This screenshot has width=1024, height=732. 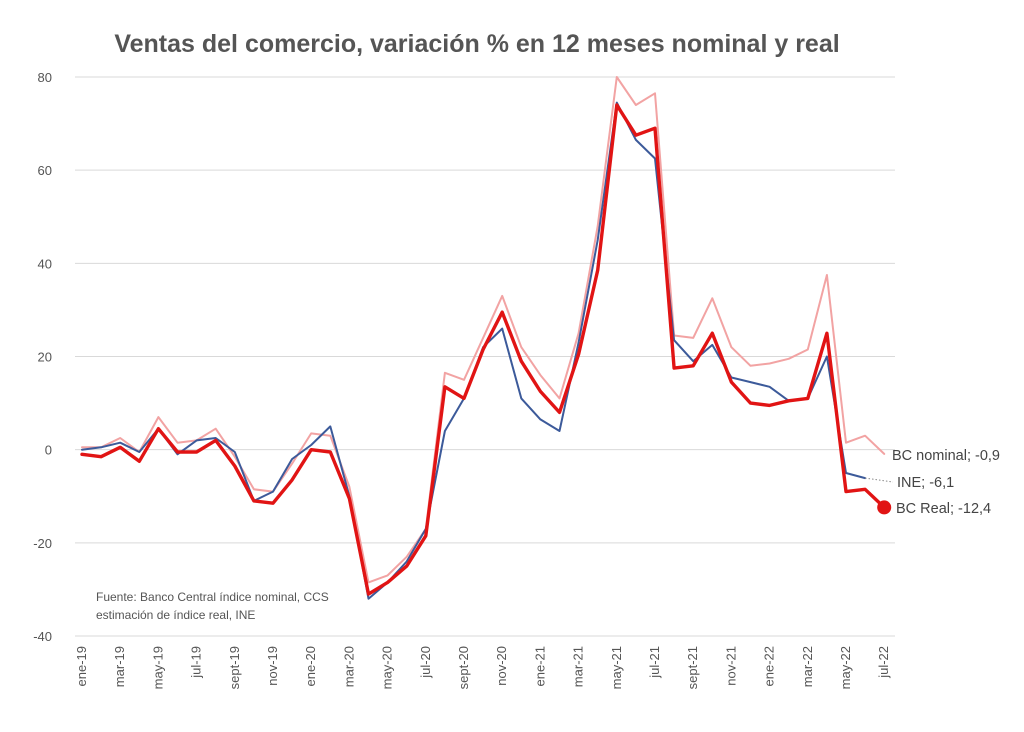 What do you see at coordinates (654, 662) in the screenshot?
I see `x-tick-label: jul-21` at bounding box center [654, 662].